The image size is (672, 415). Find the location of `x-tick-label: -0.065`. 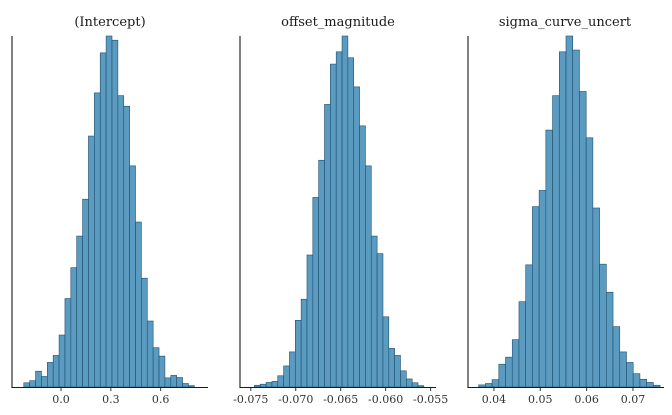

x-tick-label: -0.065 is located at coordinates (340, 399).